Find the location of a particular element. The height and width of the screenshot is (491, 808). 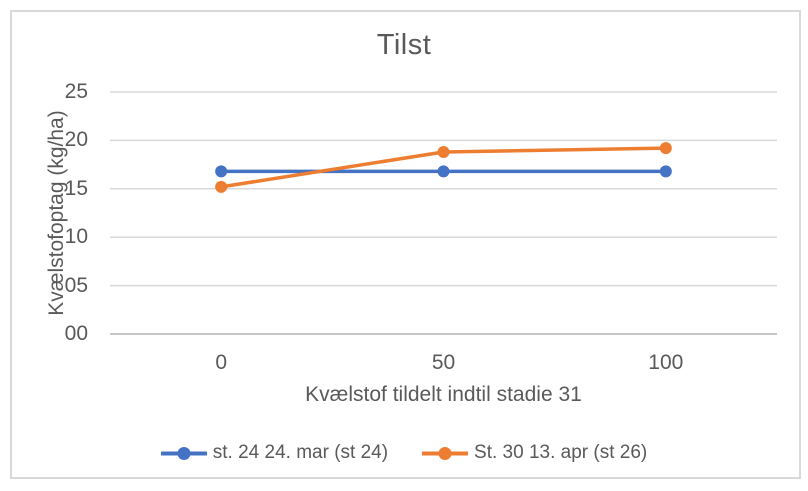

y-tick-label: 20 is located at coordinates (76, 140).